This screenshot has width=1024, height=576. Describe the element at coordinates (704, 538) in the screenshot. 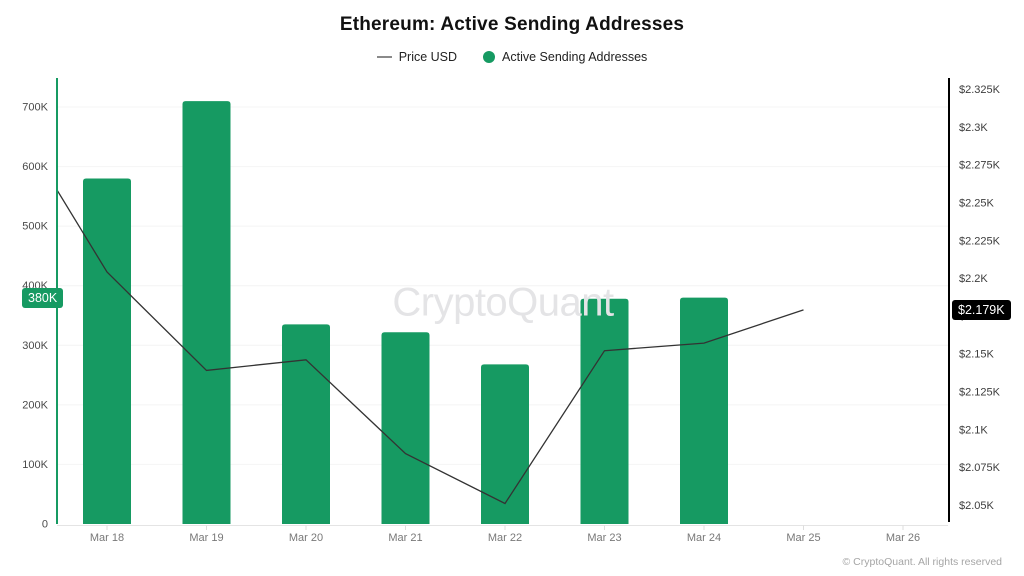

I see `x-axis-label-mar-24: Mar 24` at that location.